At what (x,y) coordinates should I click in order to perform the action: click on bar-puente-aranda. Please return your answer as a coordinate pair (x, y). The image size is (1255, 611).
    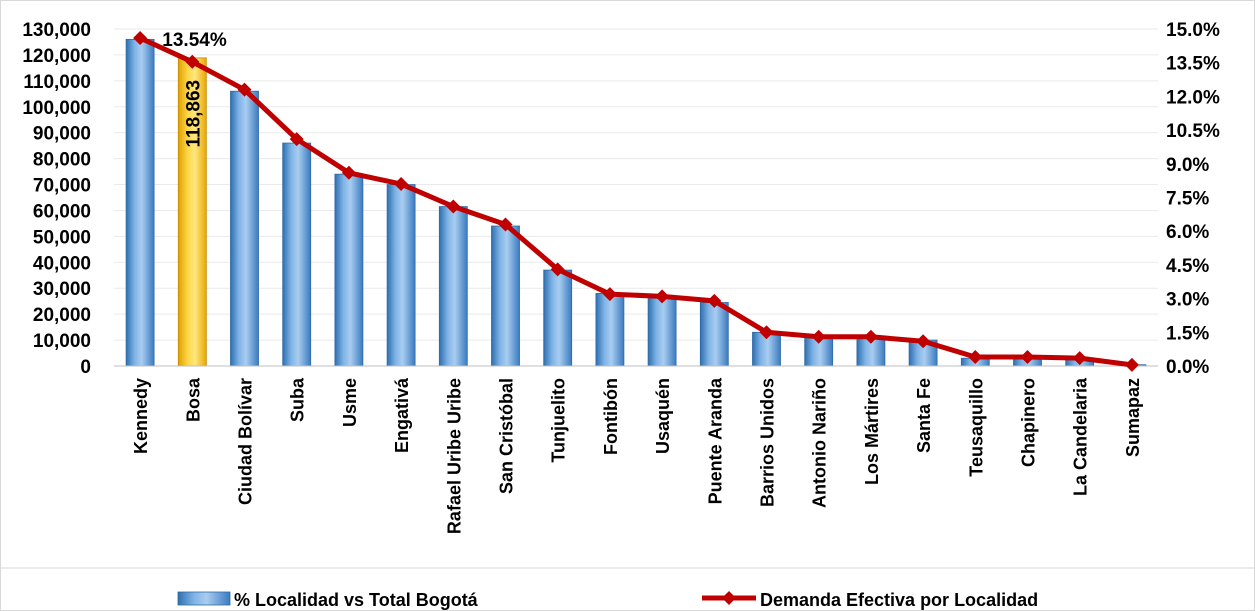
    Looking at the image, I should click on (714, 334).